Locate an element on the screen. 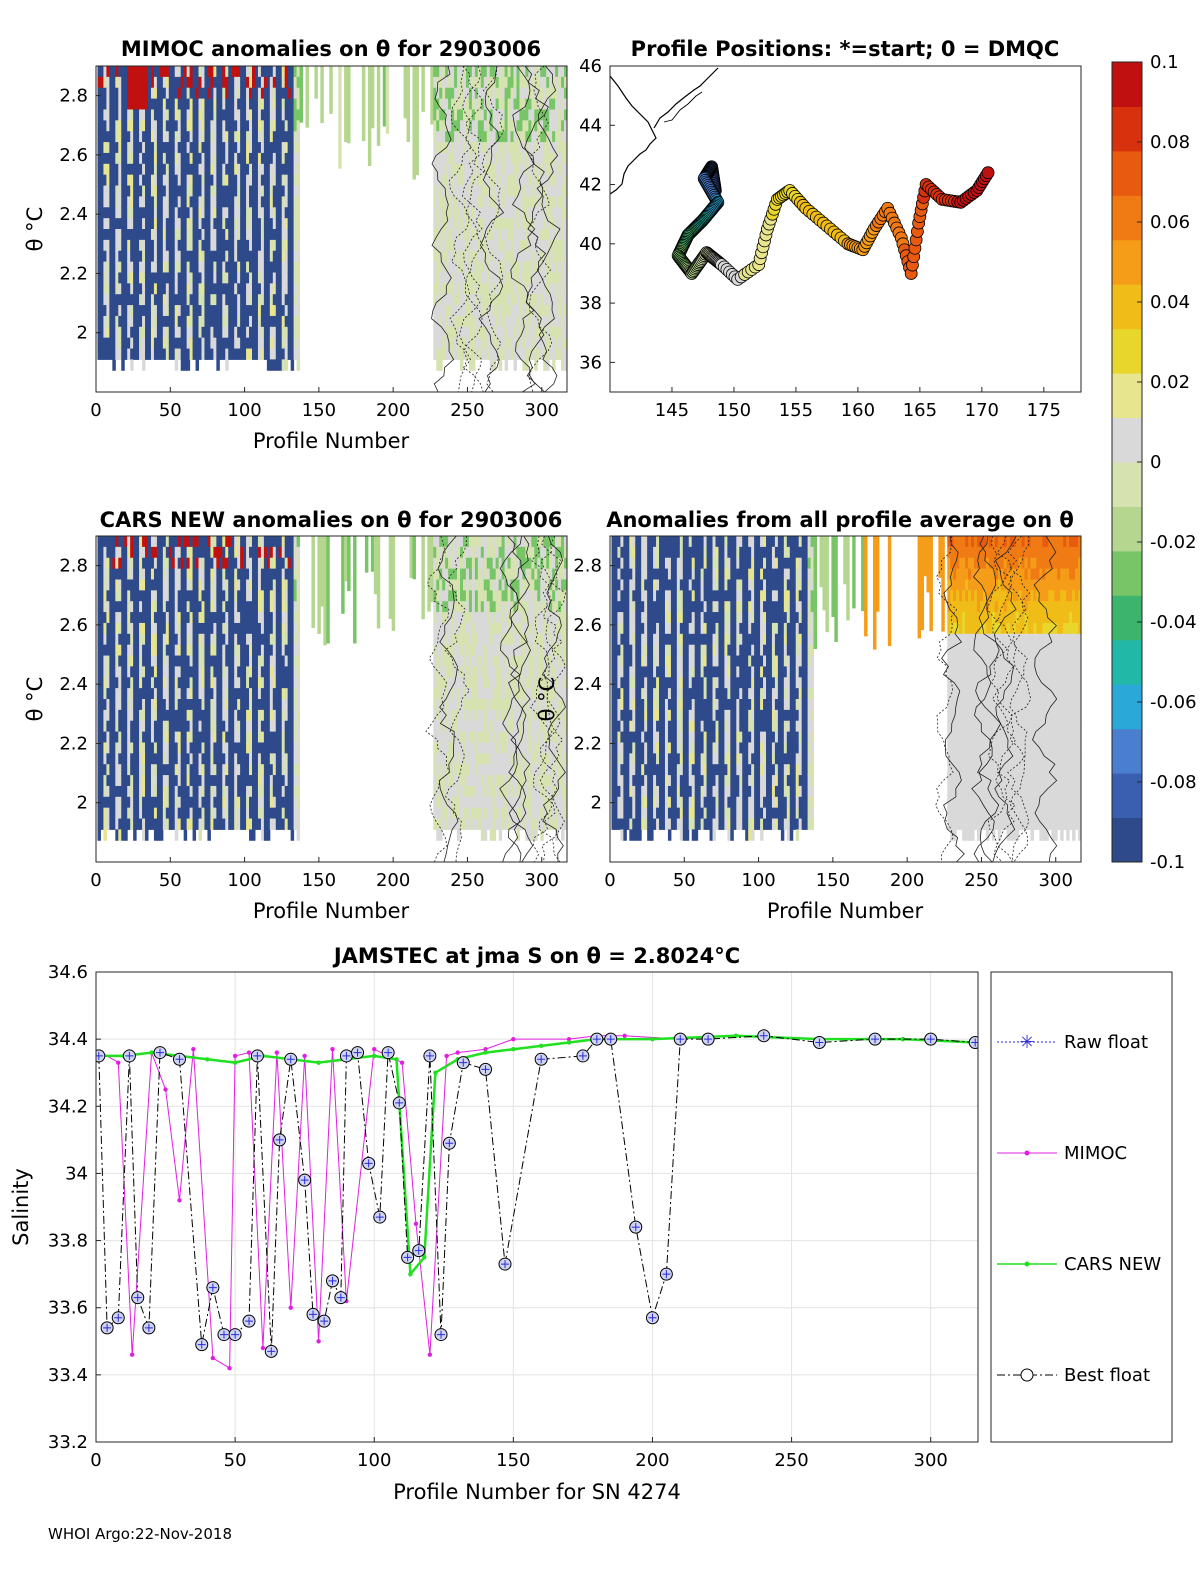  x-tick-label: 170 is located at coordinates (982, 410).